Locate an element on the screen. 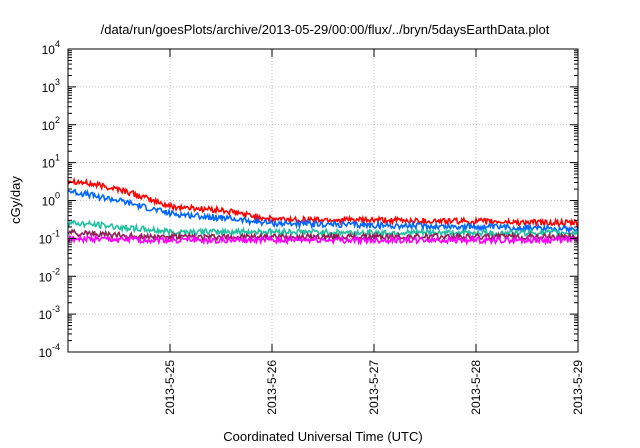 The image size is (640, 448). y-tick-label: 10⁰ is located at coordinates (51, 200).